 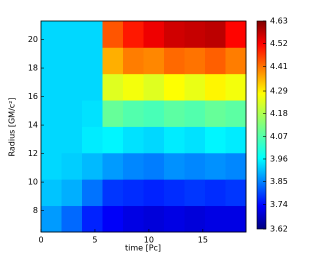 I want to click on colorbar-tick-label: 3.62, so click(x=279, y=229).